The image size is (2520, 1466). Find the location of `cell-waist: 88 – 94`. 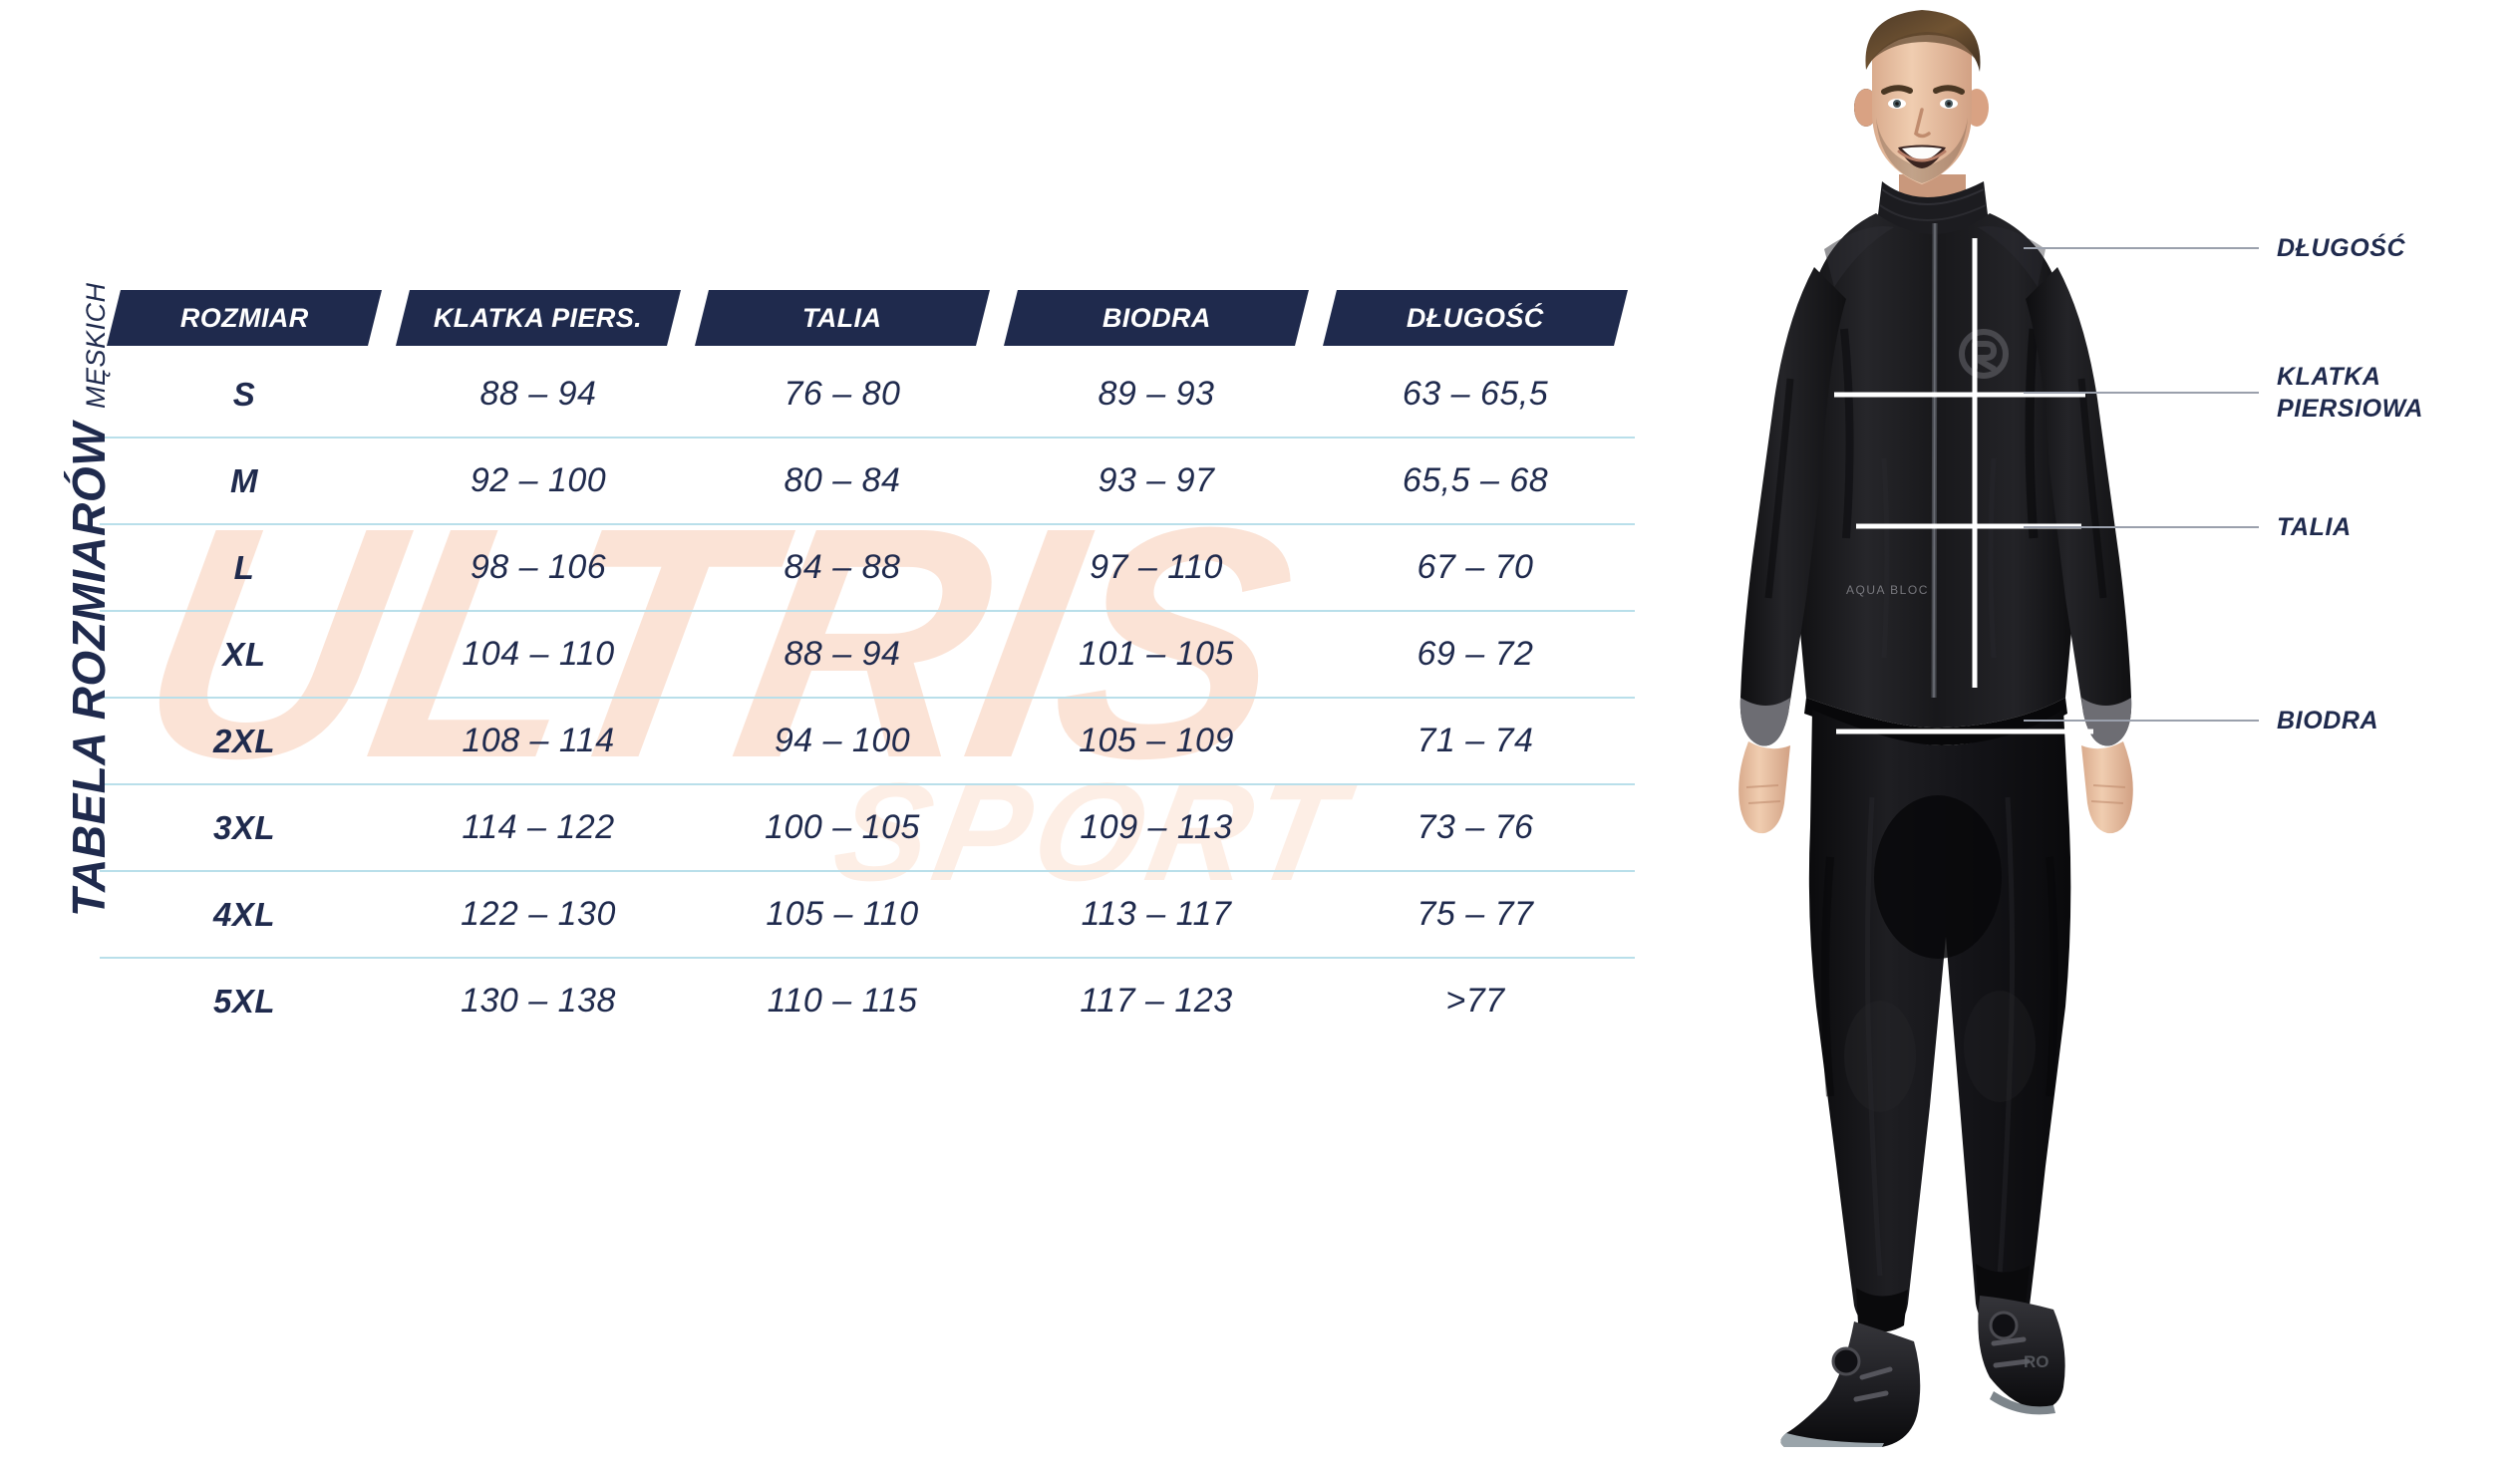

cell-waist: 88 – 94 is located at coordinates (842, 655).